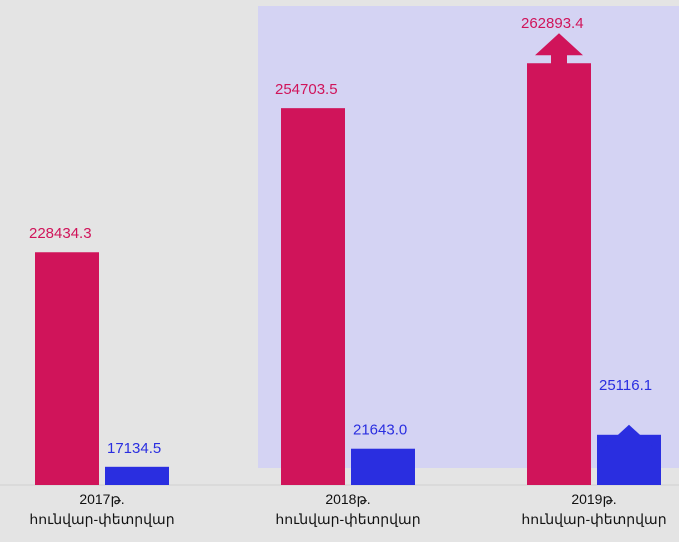 The width and height of the screenshot is (679, 542). Describe the element at coordinates (60, 233) in the screenshot. I see `value-label: 228434.3` at that location.